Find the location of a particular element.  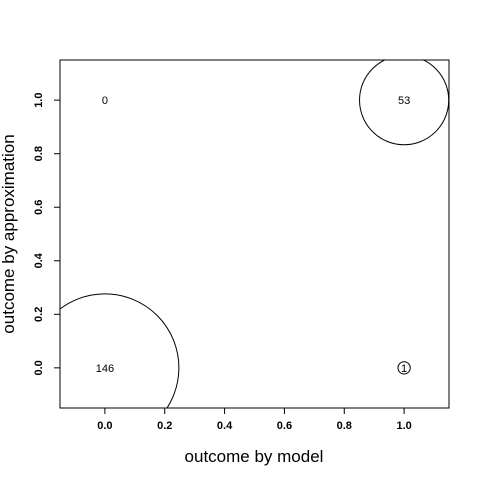

count-label: 0 is located at coordinates (105, 101).